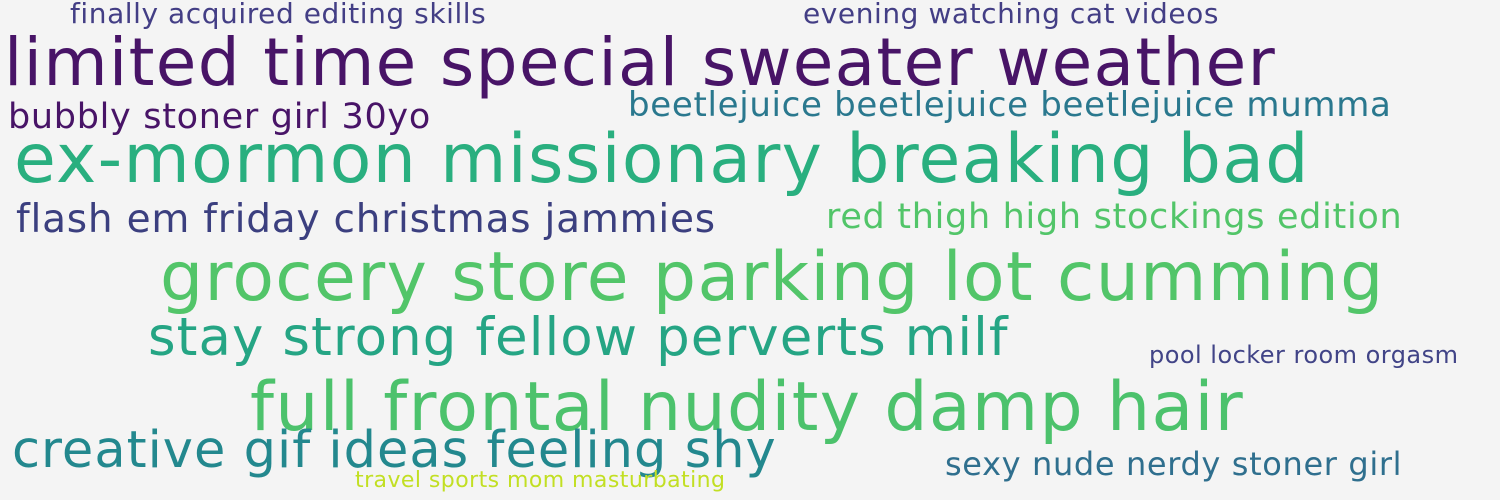 The image size is (1500, 500). Describe the element at coordinates (772, 277) in the screenshot. I see `cloud-phrase: grocery store parking lot cumming` at that location.